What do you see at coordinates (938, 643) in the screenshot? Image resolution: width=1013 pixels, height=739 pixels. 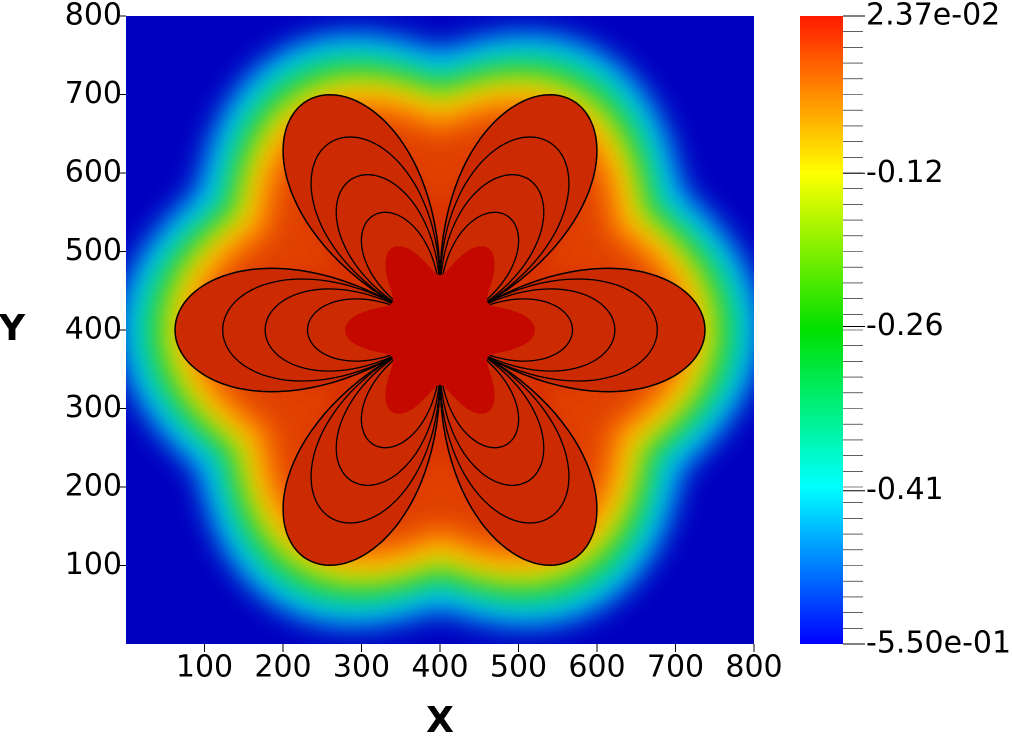 I see `colorbar-tick-label: -5.50e-01` at bounding box center [938, 643].